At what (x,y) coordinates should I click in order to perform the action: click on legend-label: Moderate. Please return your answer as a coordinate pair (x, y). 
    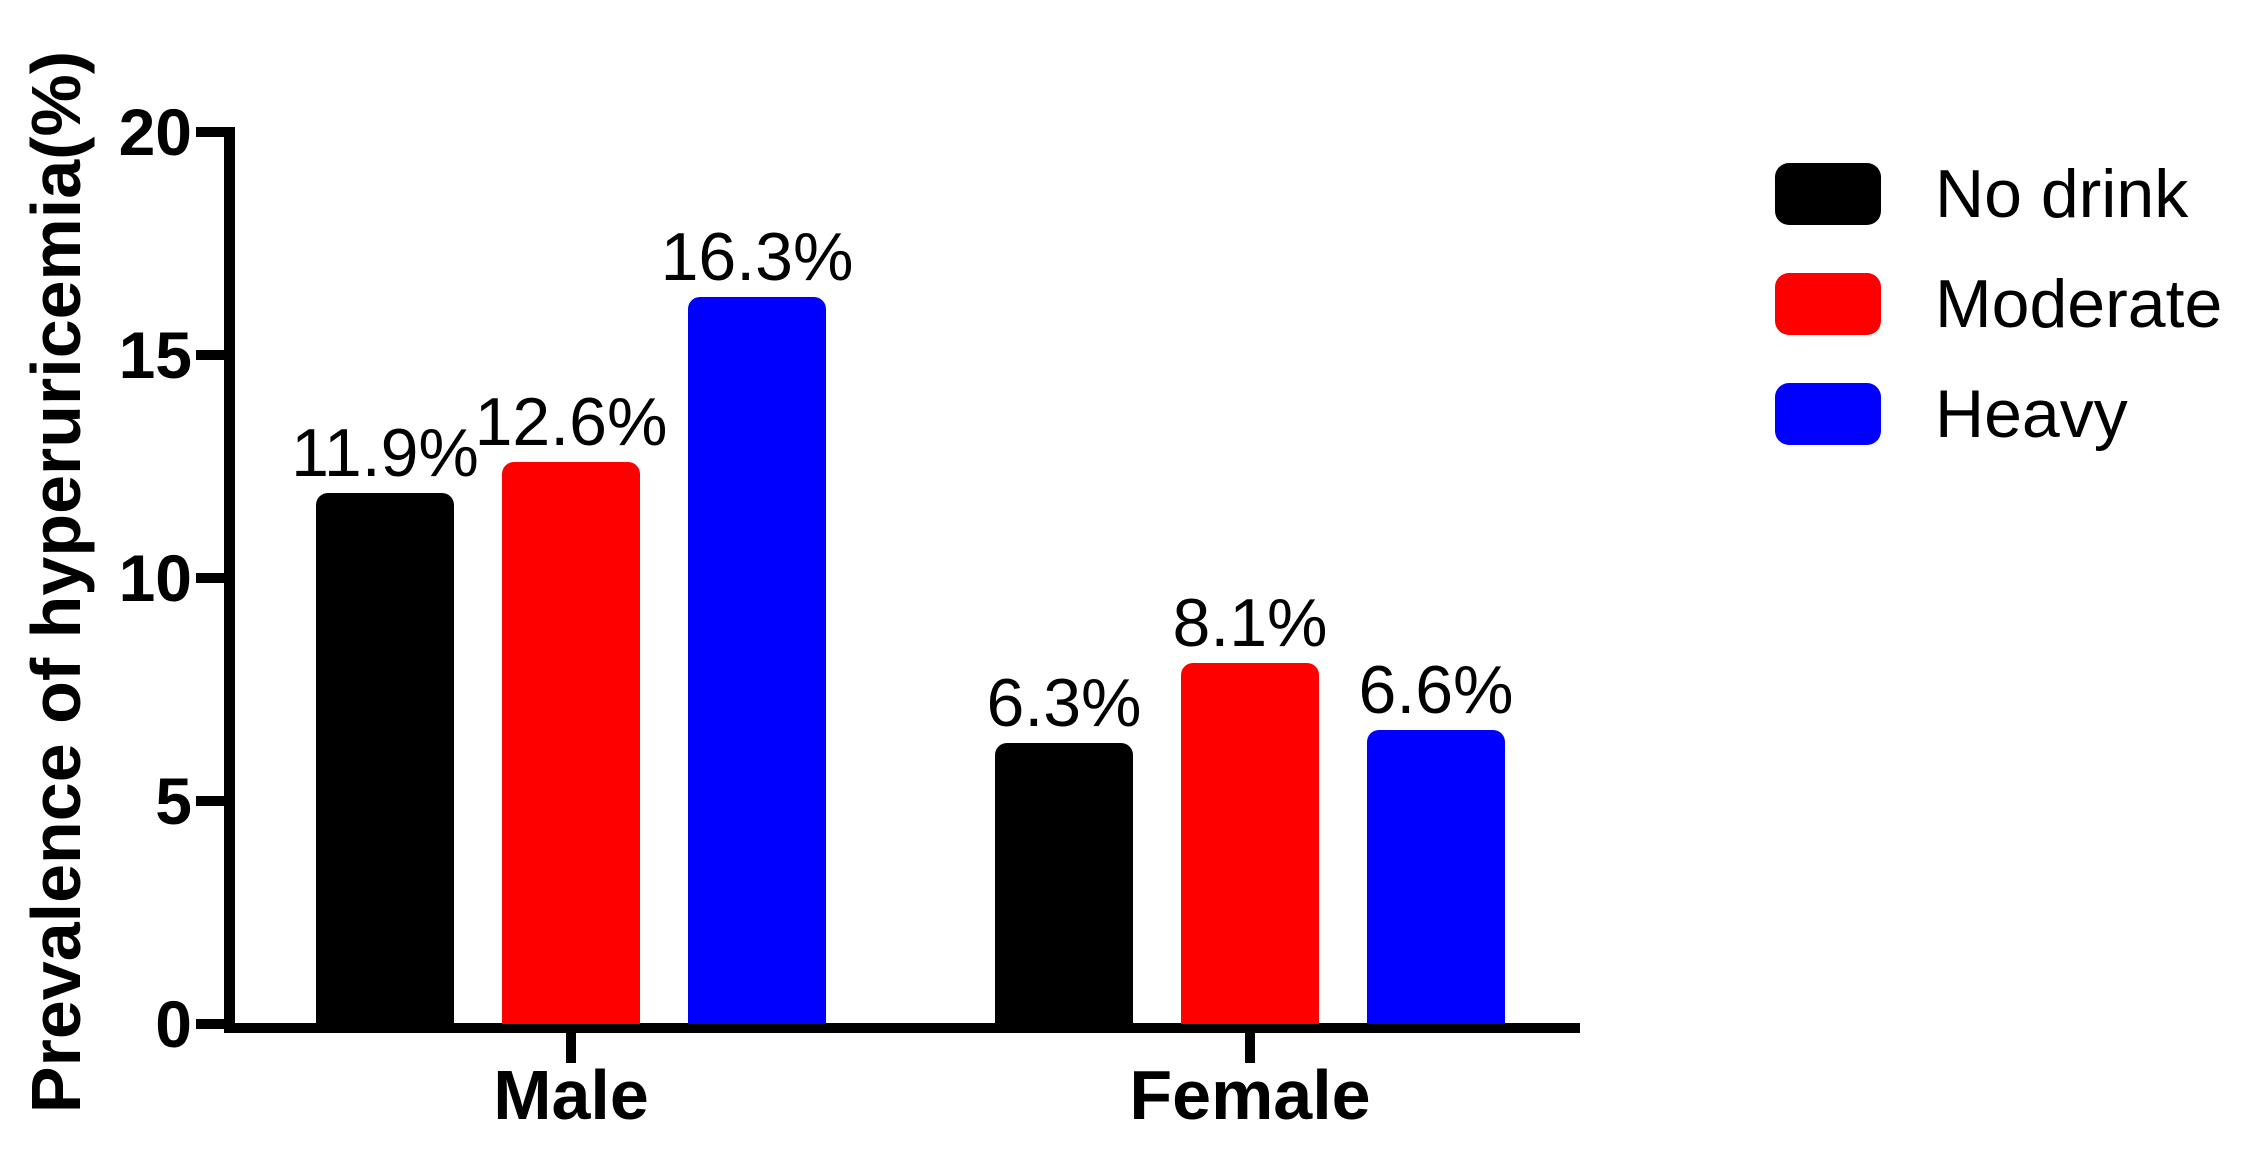
    Looking at the image, I should click on (2079, 304).